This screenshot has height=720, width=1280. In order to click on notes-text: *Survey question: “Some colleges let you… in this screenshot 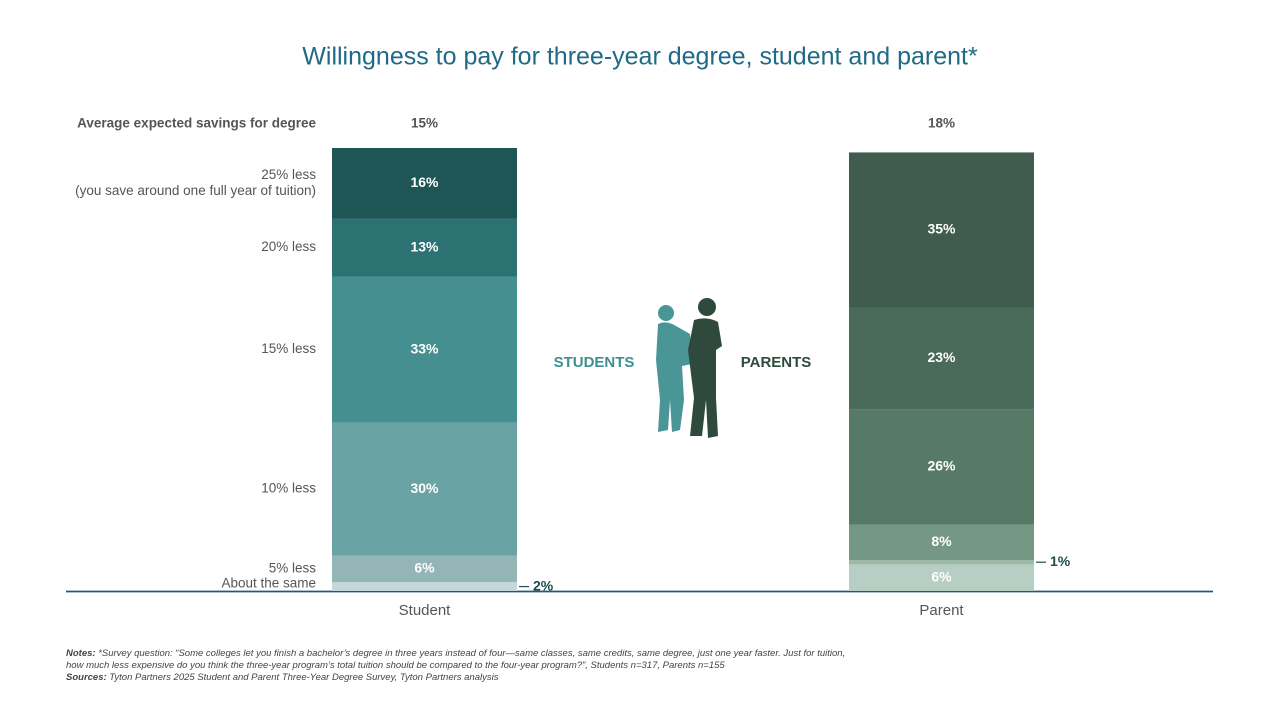, I will do `click(456, 659)`.